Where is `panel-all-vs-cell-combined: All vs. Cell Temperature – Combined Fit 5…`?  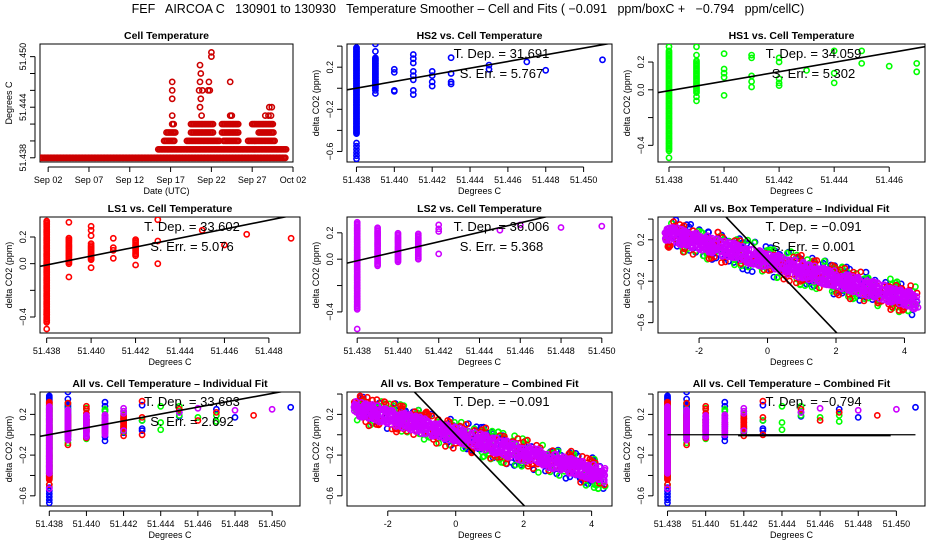 panel-all-vs-cell-combined: All vs. Cell Temperature – Combined Fit 5… is located at coordinates (774, 459).